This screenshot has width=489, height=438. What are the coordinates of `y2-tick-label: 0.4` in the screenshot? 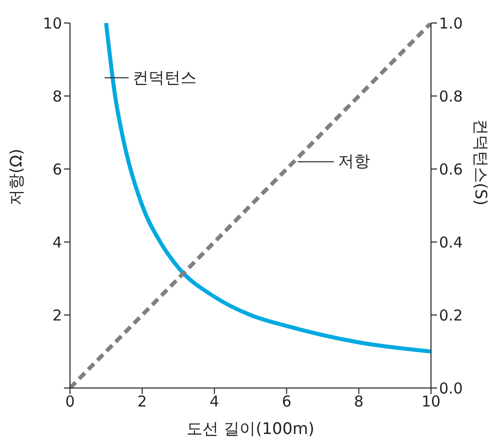 It's located at (451, 242).